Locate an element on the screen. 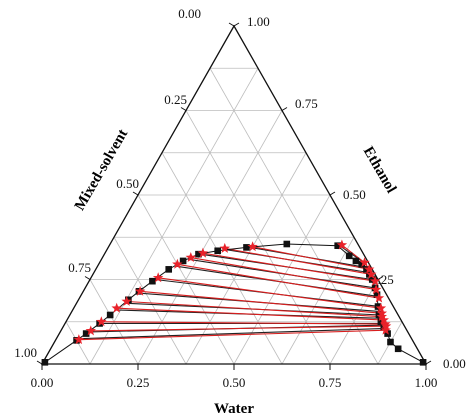 Image resolution: width=474 pixels, height=420 pixels. bottom-axis-title: Water is located at coordinates (234, 409).